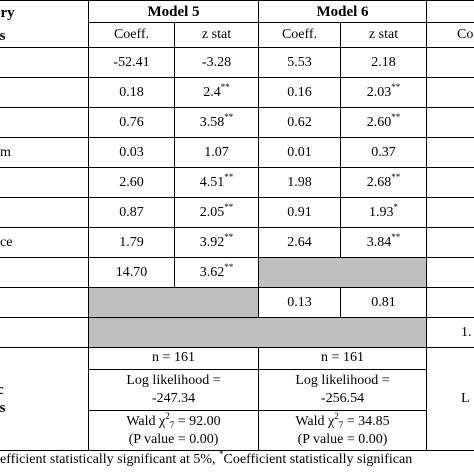 The height and width of the screenshot is (474, 474). What do you see at coordinates (342, 380) in the screenshot?
I see `log-likelihood: Log likelihood =` at bounding box center [342, 380].